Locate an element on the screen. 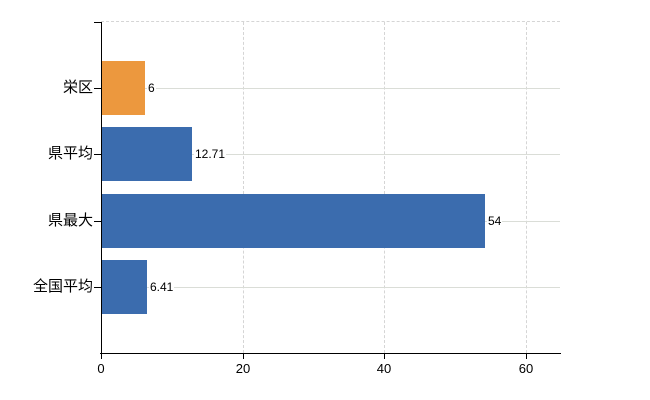 The width and height of the screenshot is (650, 400). x-axis-tick-label: 40 is located at coordinates (384, 368).